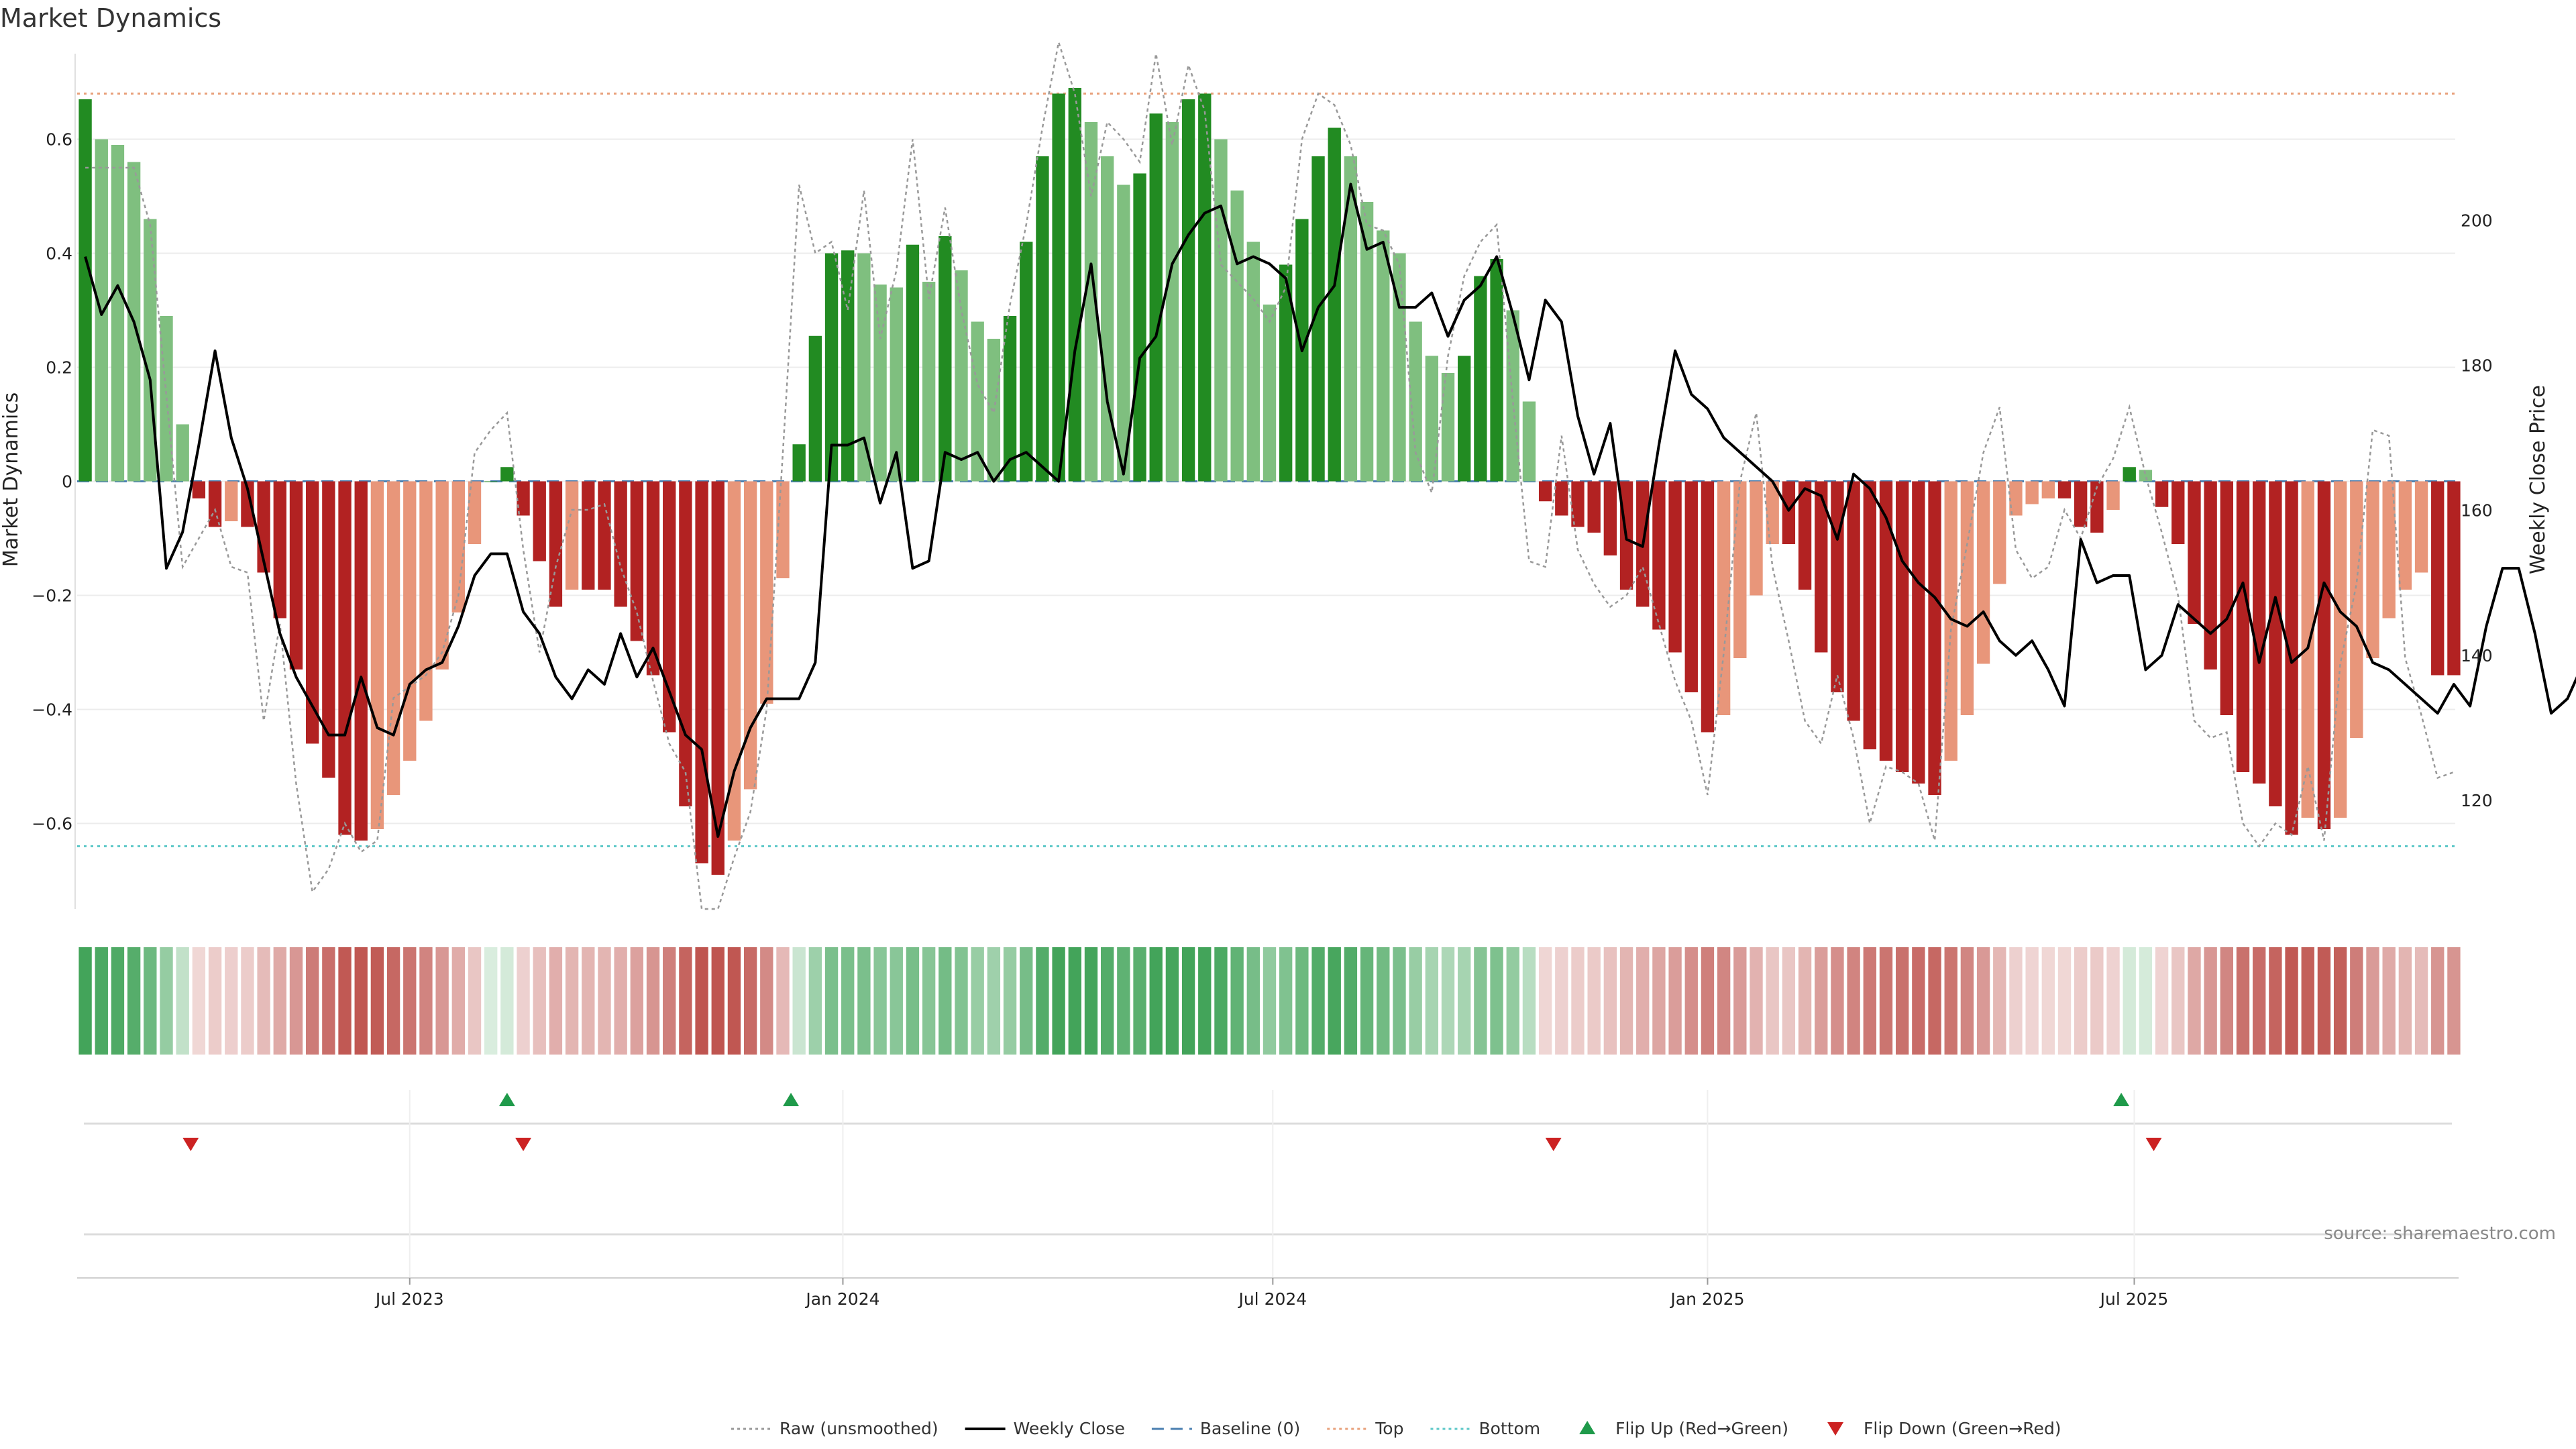 The image size is (2576, 1449). Describe the element at coordinates (110, 18) in the screenshot. I see `chart-title: Market Dynamics` at that location.